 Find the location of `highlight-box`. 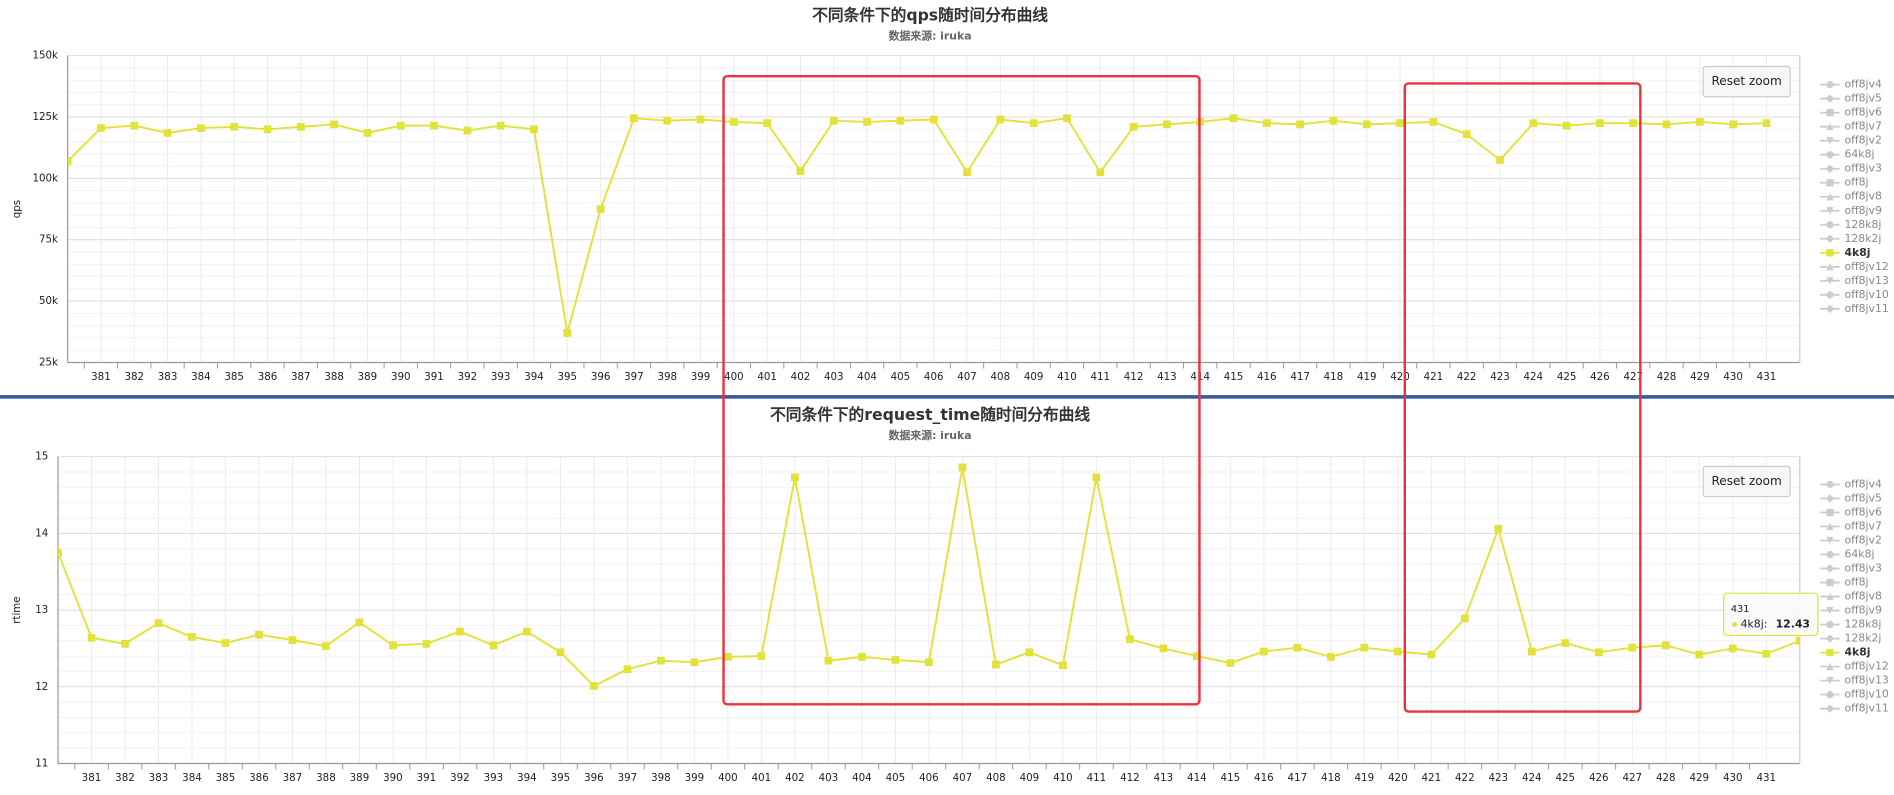

highlight-box is located at coordinates (1522, 397).